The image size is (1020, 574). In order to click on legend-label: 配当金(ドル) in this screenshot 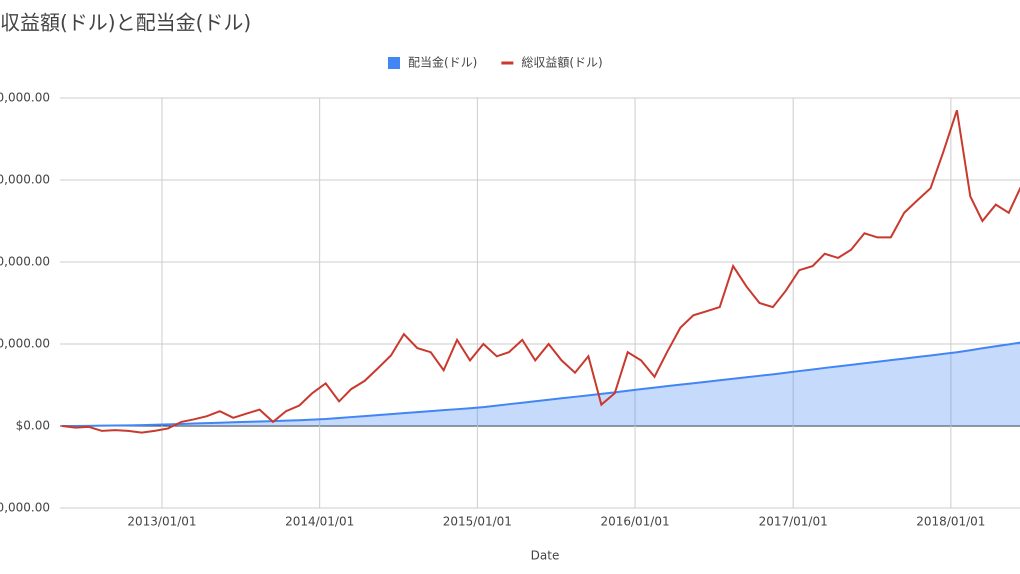, I will do `click(442, 62)`.